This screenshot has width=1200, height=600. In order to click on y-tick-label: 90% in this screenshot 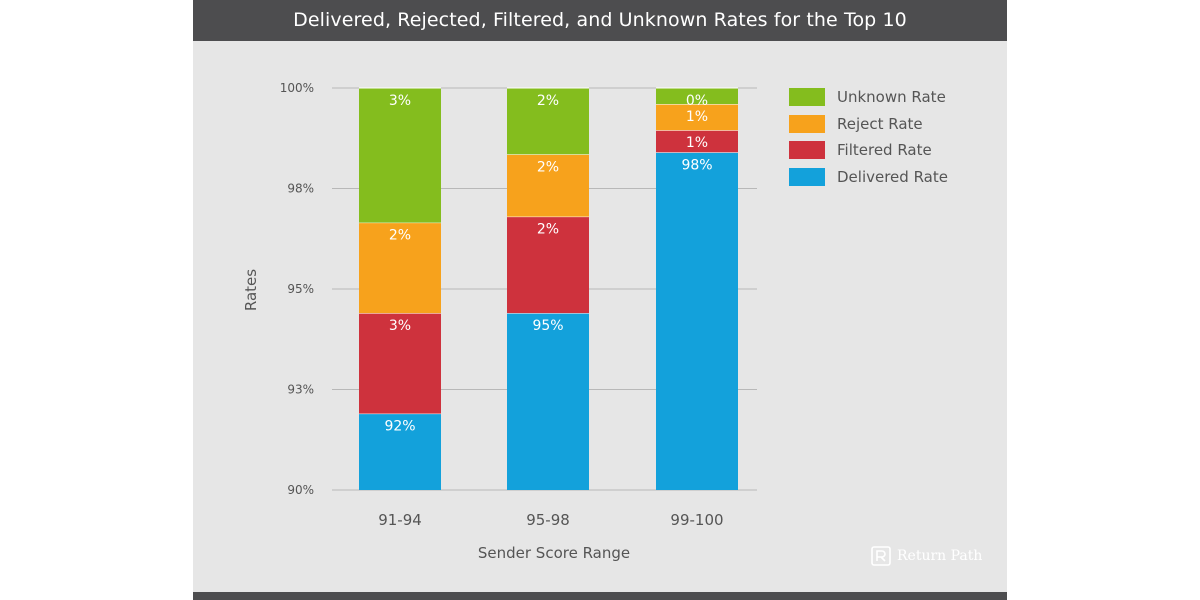, I will do `click(300, 490)`.